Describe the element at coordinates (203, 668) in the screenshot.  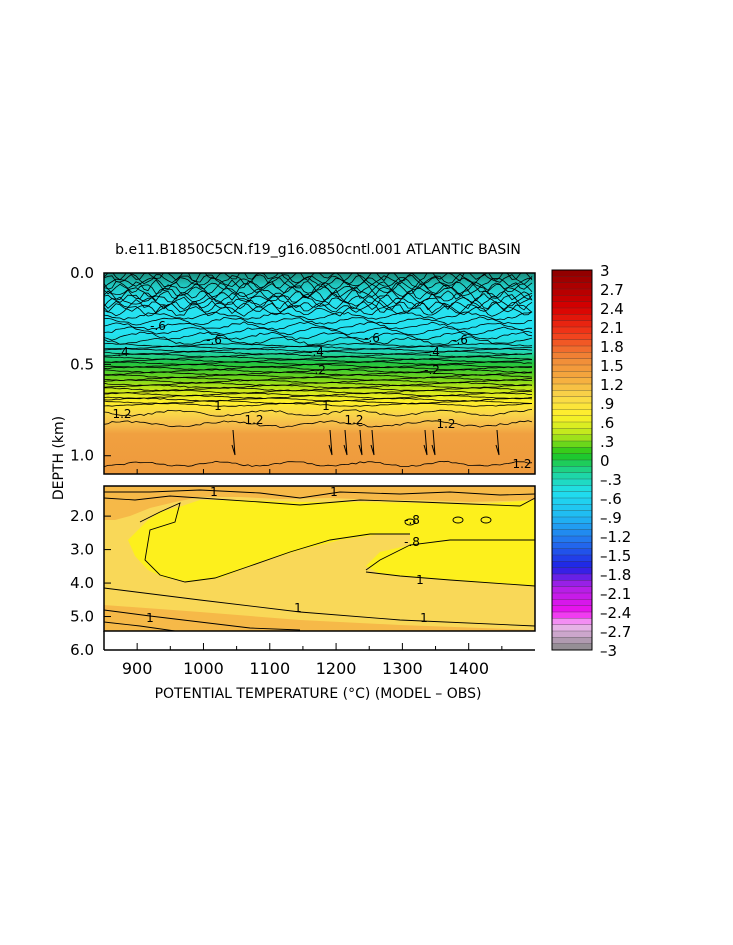
I see `x-tick-label: 1000` at that location.